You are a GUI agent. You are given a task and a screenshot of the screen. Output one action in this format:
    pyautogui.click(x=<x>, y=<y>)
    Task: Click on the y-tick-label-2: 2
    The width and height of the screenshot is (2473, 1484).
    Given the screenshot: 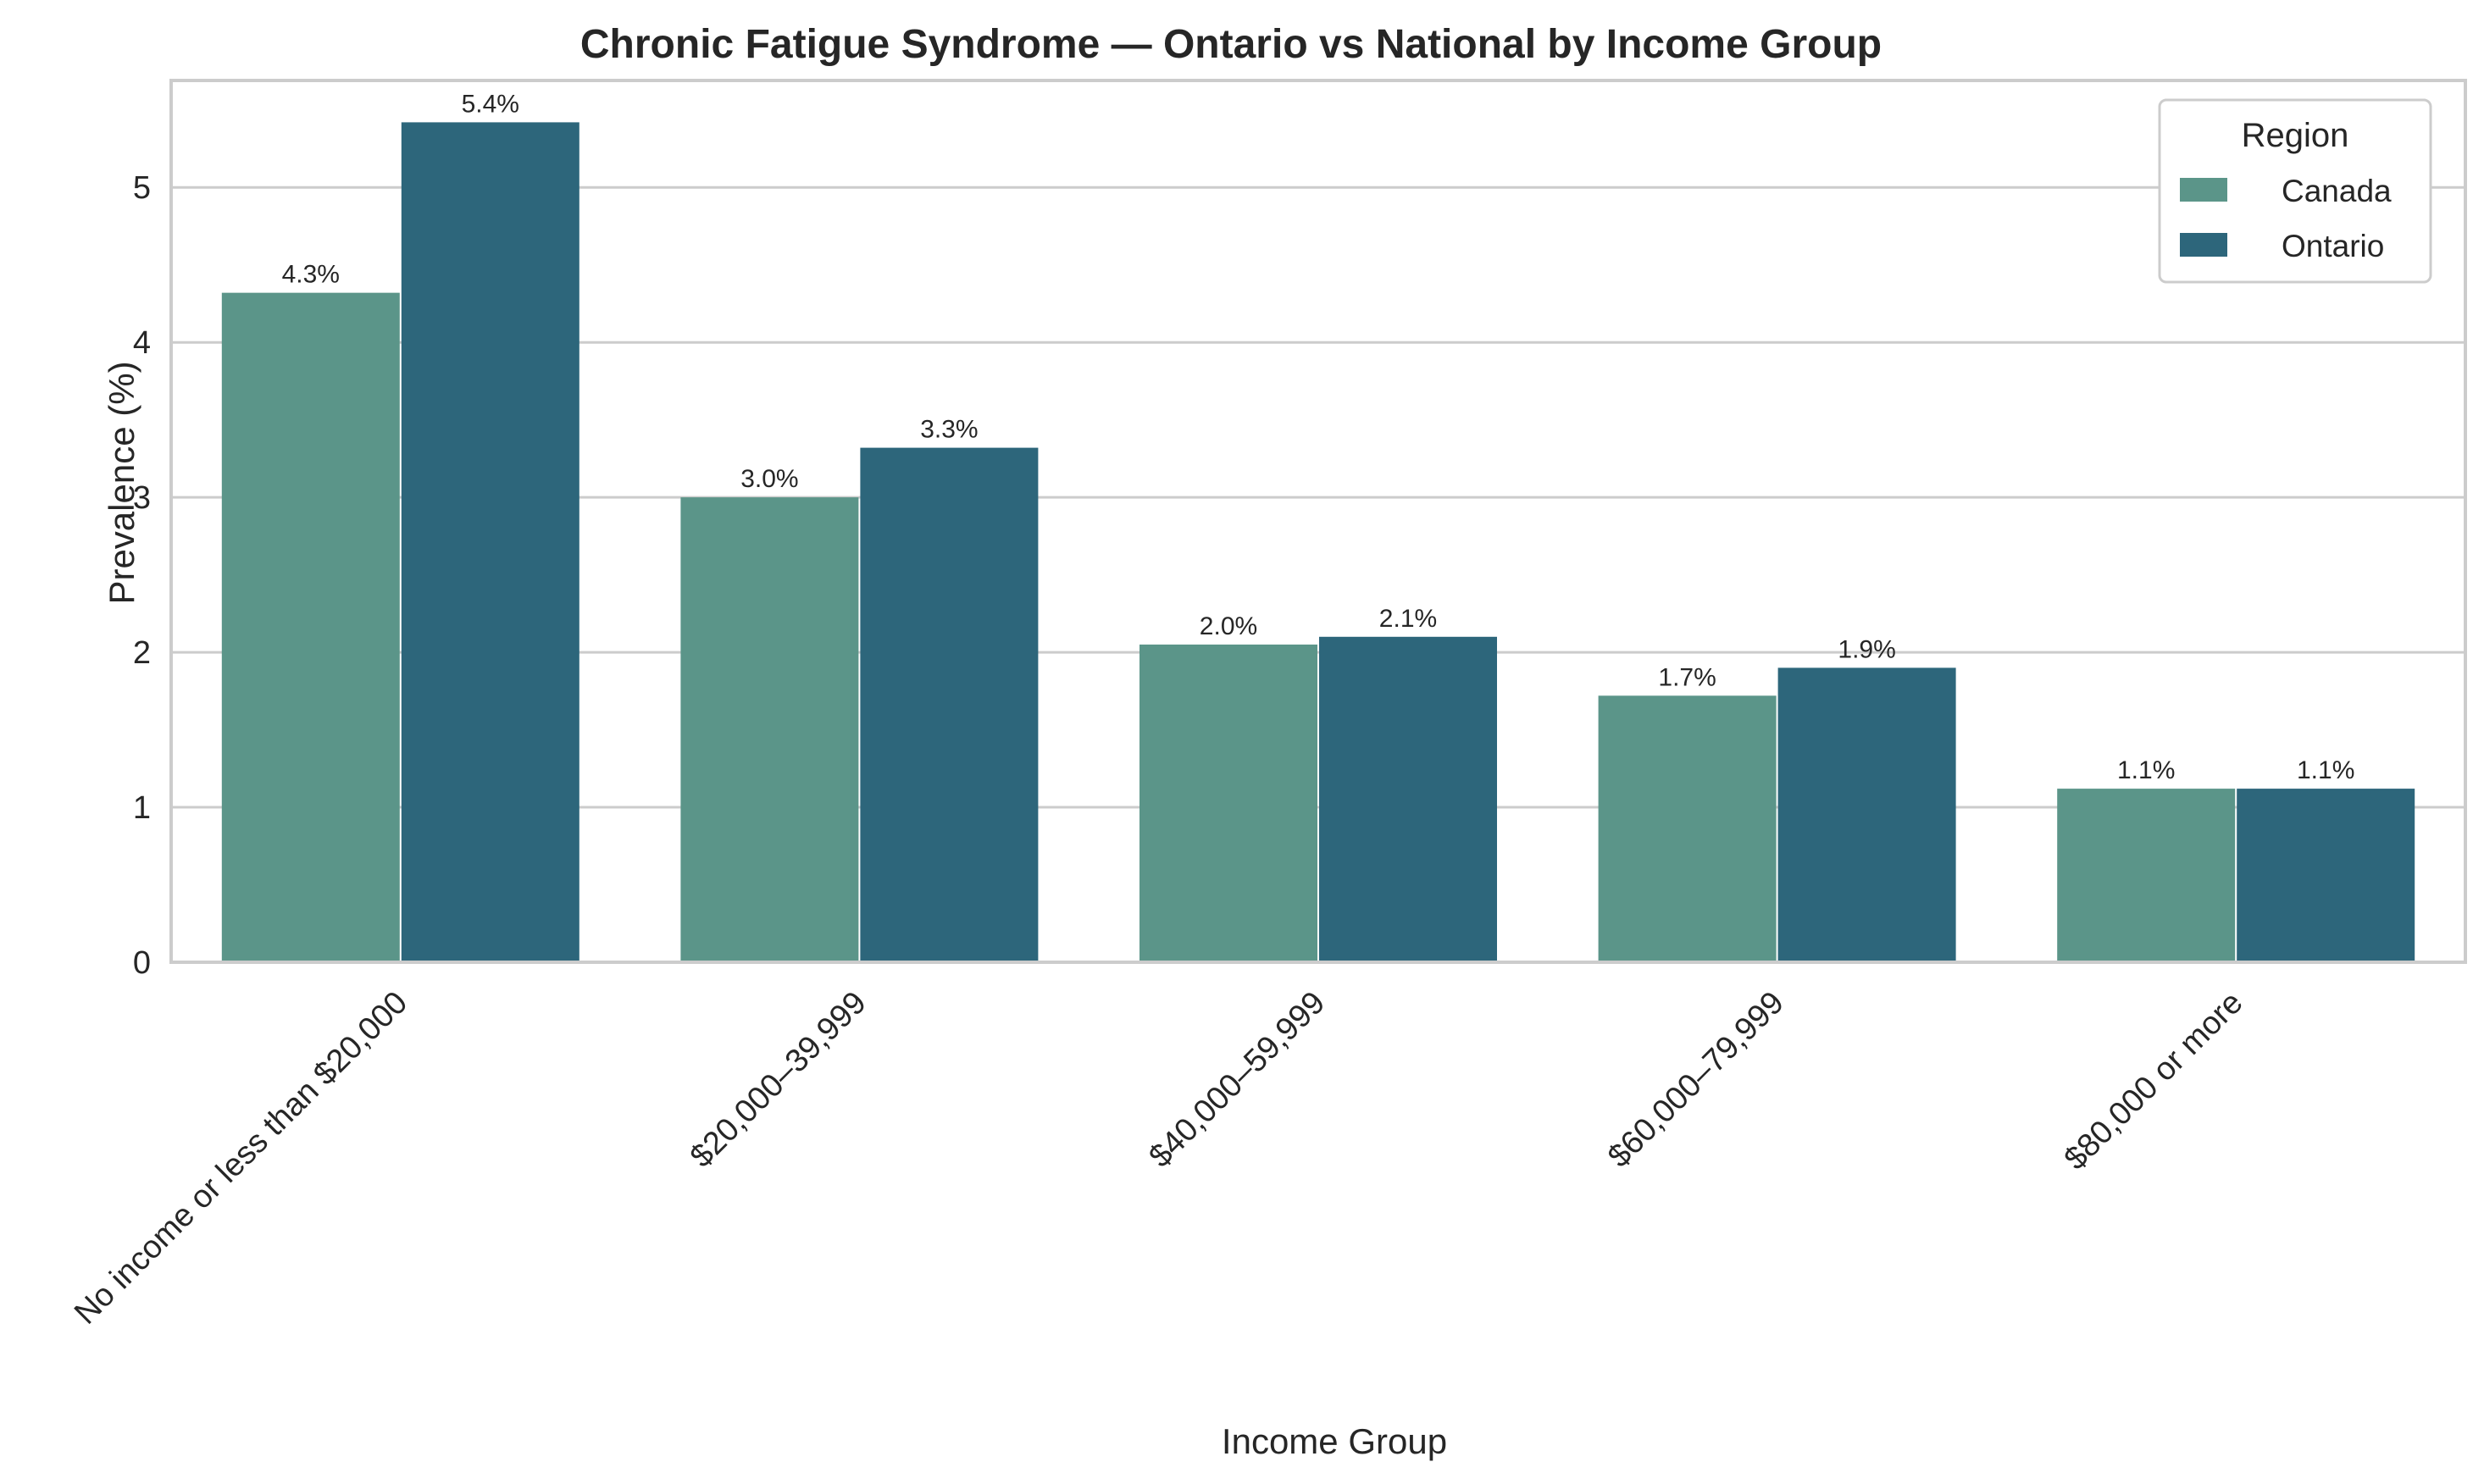 What is the action you would take?
    pyautogui.click(x=142, y=653)
    